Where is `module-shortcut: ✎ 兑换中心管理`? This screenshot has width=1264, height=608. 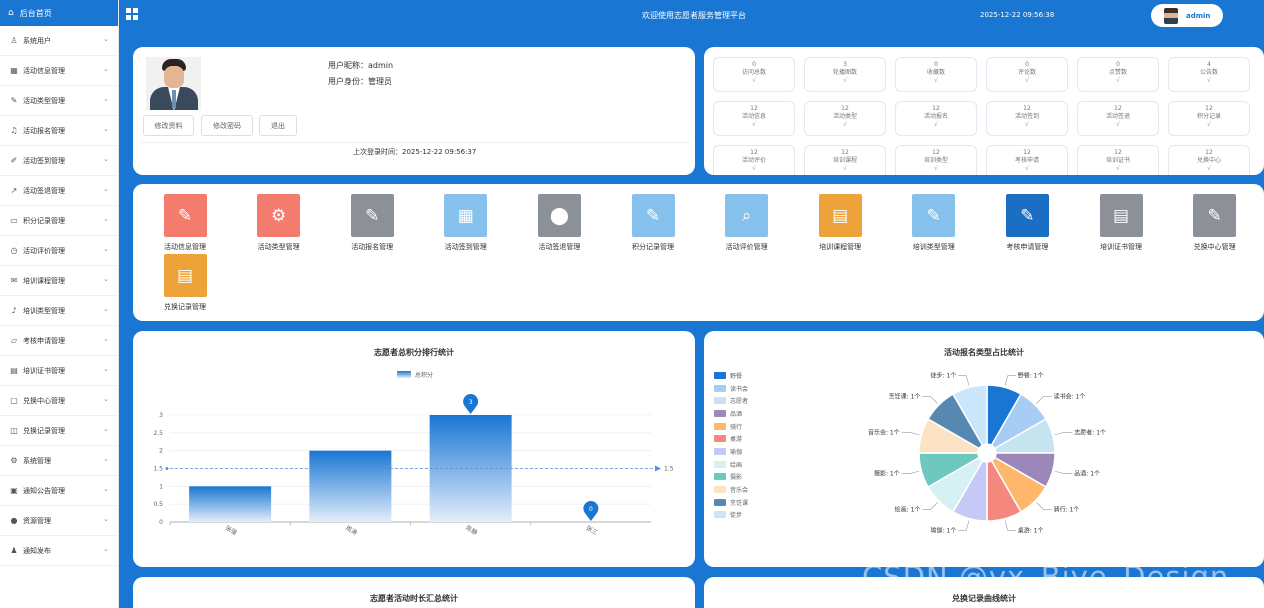 module-shortcut: ✎ 兑换中心管理 is located at coordinates (1215, 223).